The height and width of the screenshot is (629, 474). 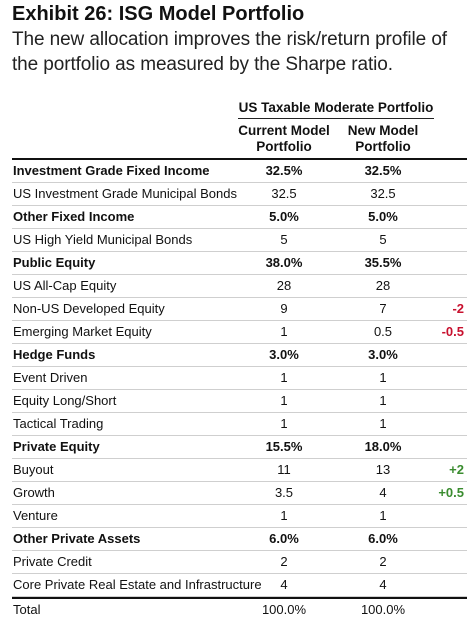 What do you see at coordinates (27, 609) in the screenshot?
I see `total-label: Total` at bounding box center [27, 609].